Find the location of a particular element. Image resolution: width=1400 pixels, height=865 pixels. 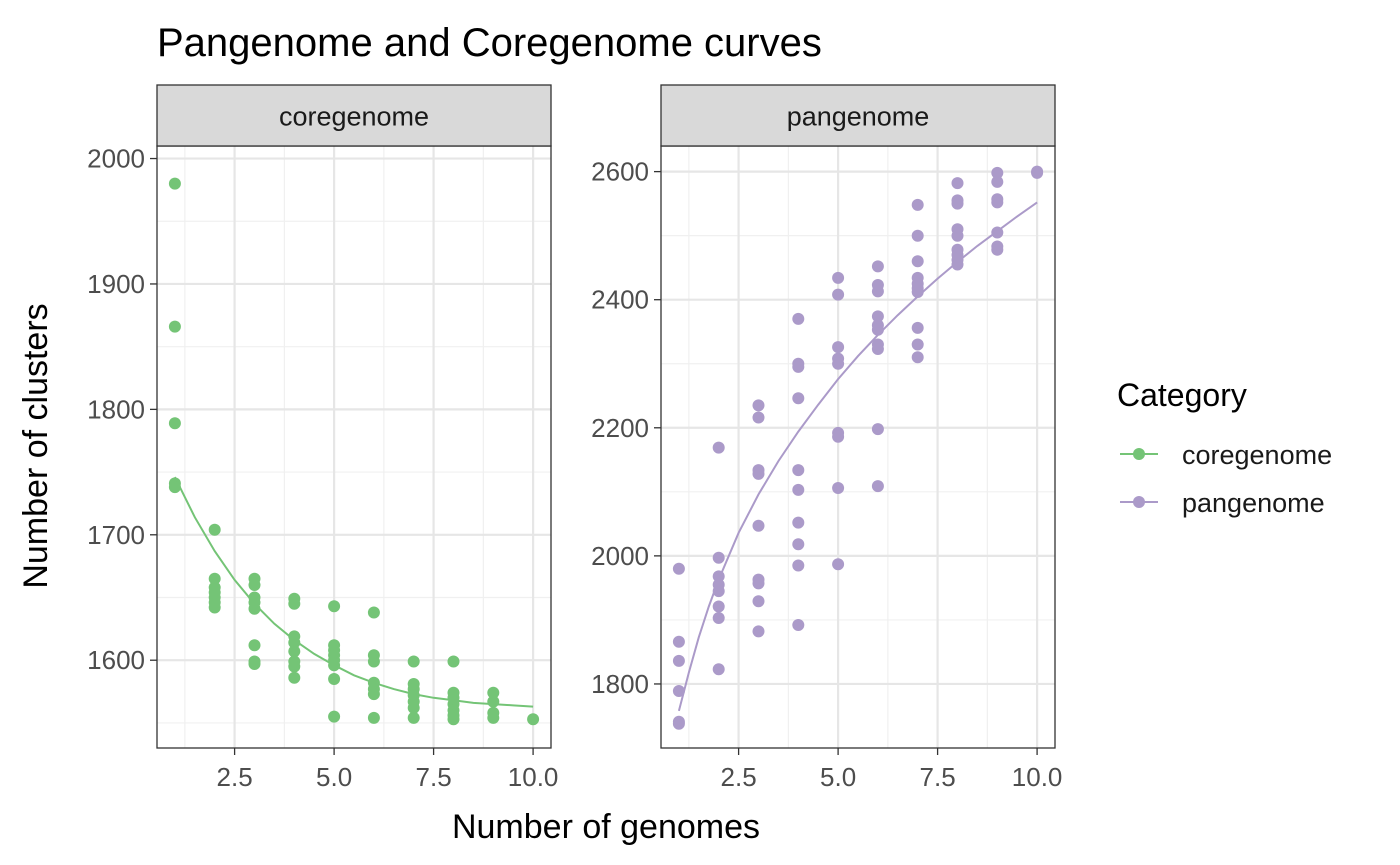

y-tick-label: 1800 is located at coordinates (620, 684).